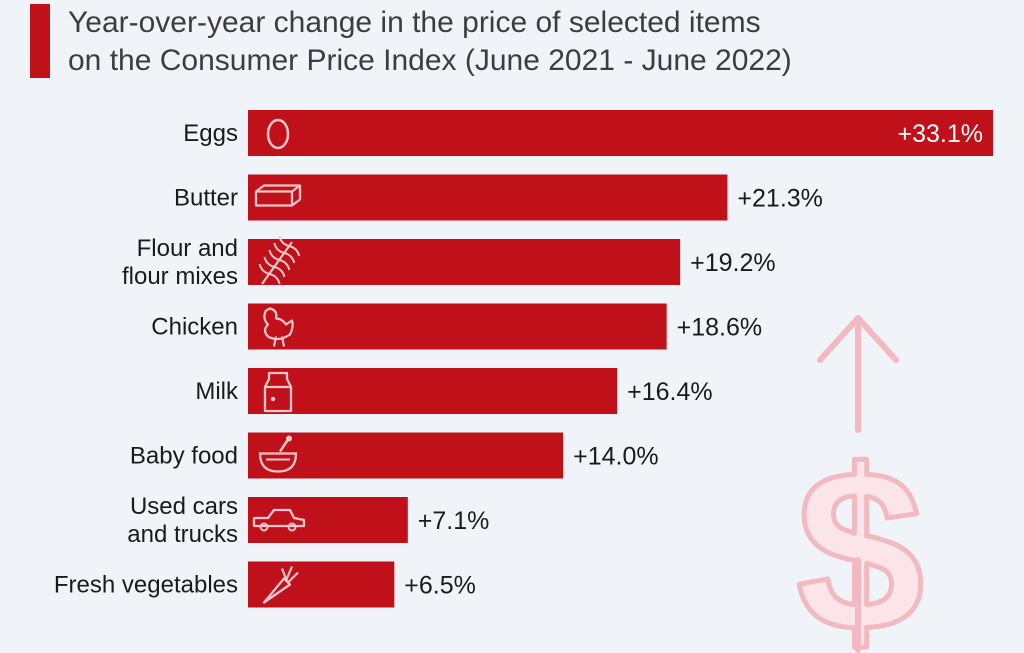  Describe the element at coordinates (670, 392) in the screenshot. I see `value-label: +16.4%` at that location.